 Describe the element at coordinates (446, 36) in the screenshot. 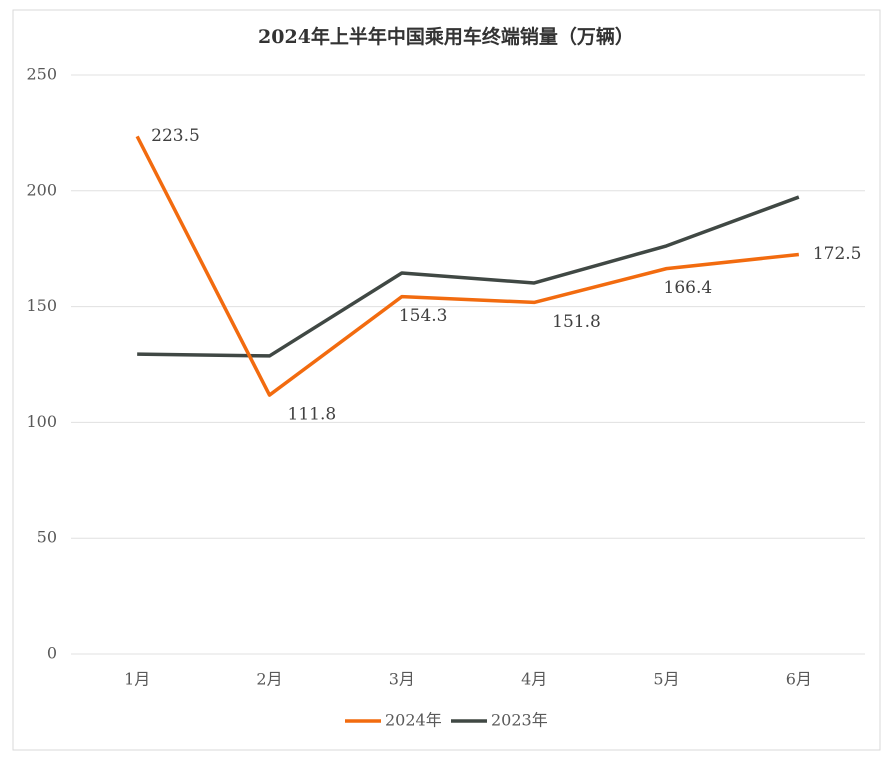

I see `chart-title: 2024年上半年中国乘用车终端销量（万辆）` at that location.